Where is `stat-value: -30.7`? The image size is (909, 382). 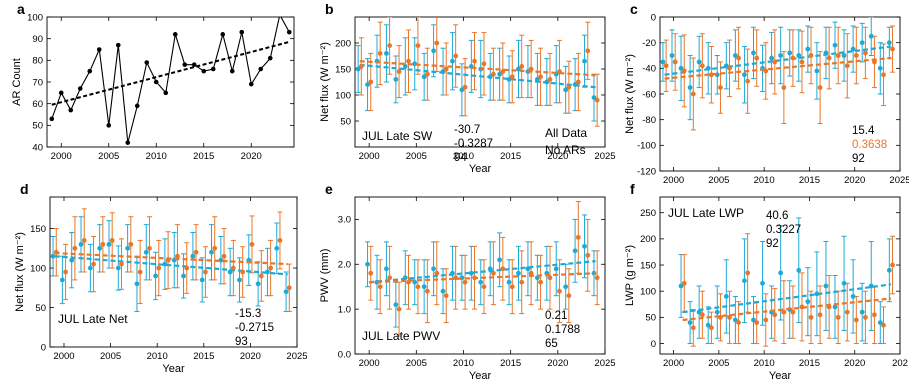
stat-value: -30.7 is located at coordinates (467, 130).